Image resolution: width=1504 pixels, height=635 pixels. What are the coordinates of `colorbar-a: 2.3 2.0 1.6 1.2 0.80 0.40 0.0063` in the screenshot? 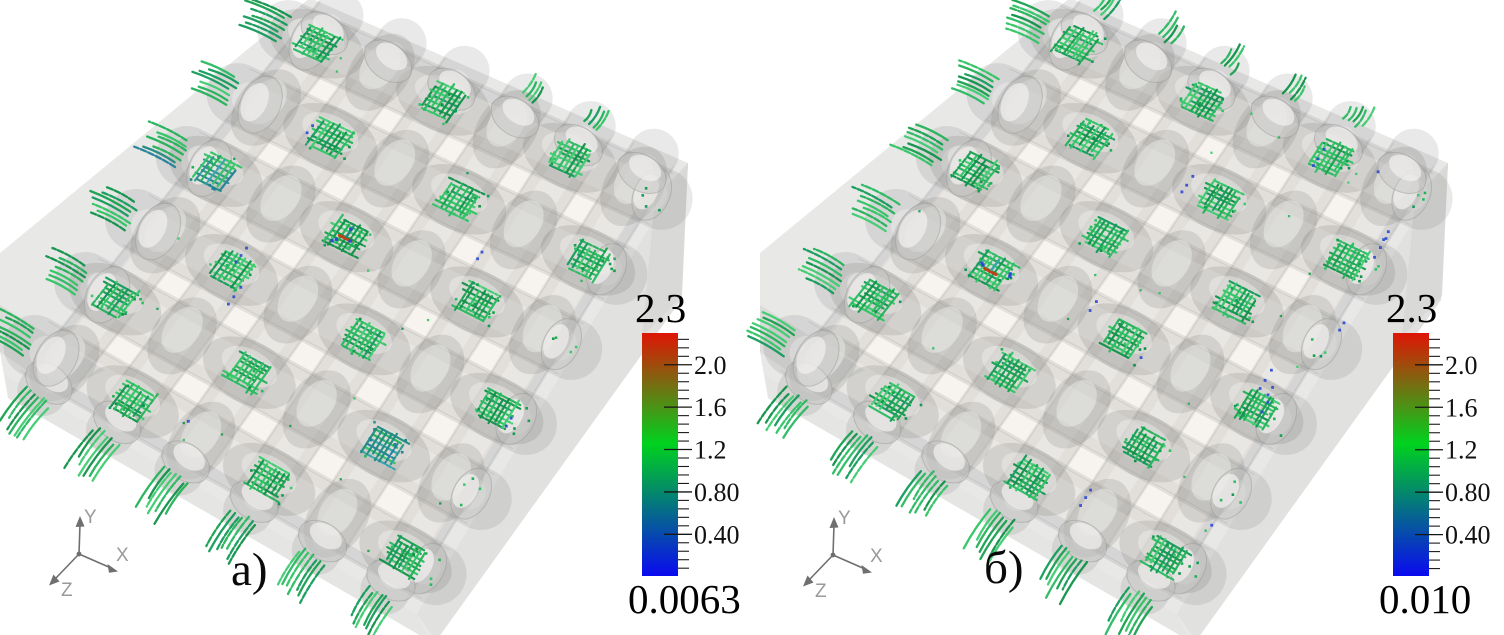 It's located at (691, 460).